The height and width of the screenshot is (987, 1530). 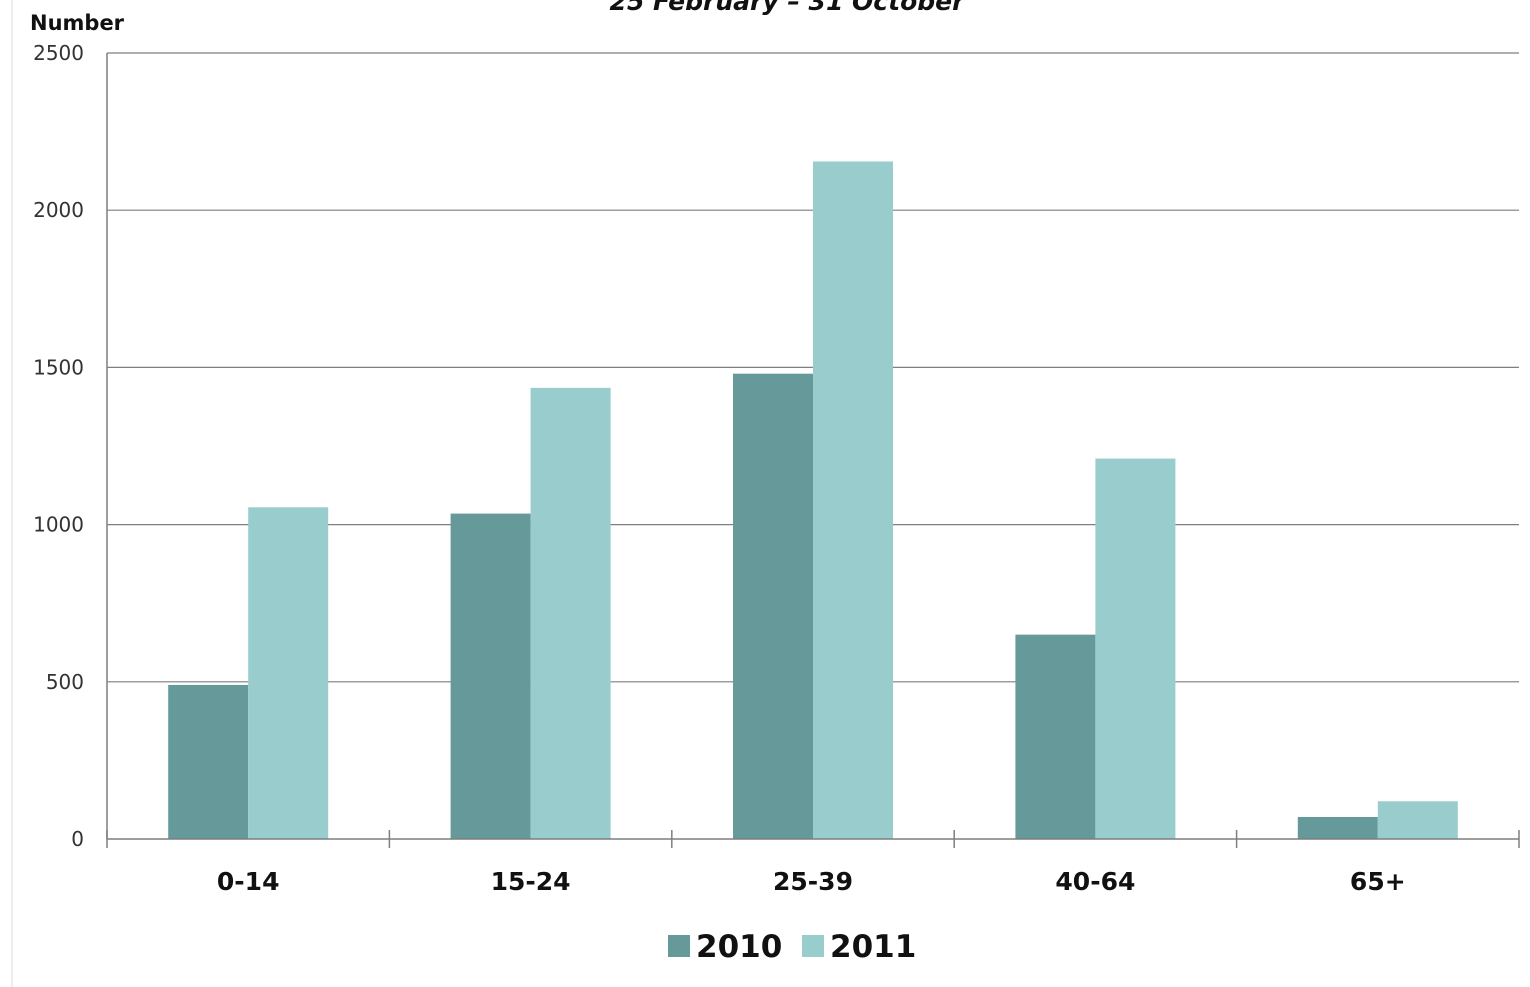 I want to click on y-axis-ticks: 0 500 1000 1500 2000 2500, so click(x=58, y=446).